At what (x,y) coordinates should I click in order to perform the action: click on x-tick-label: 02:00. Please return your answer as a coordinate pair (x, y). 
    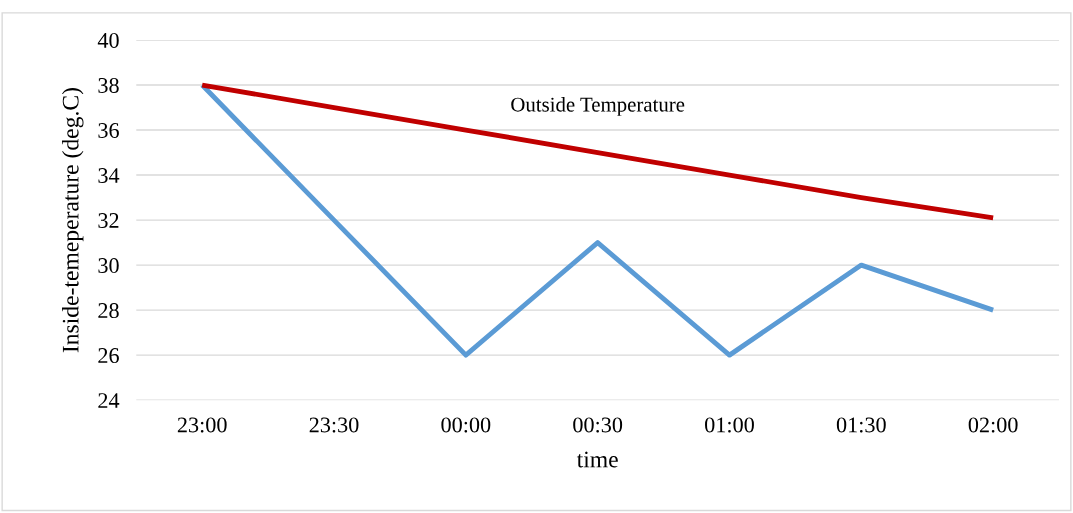
    Looking at the image, I should click on (993, 425).